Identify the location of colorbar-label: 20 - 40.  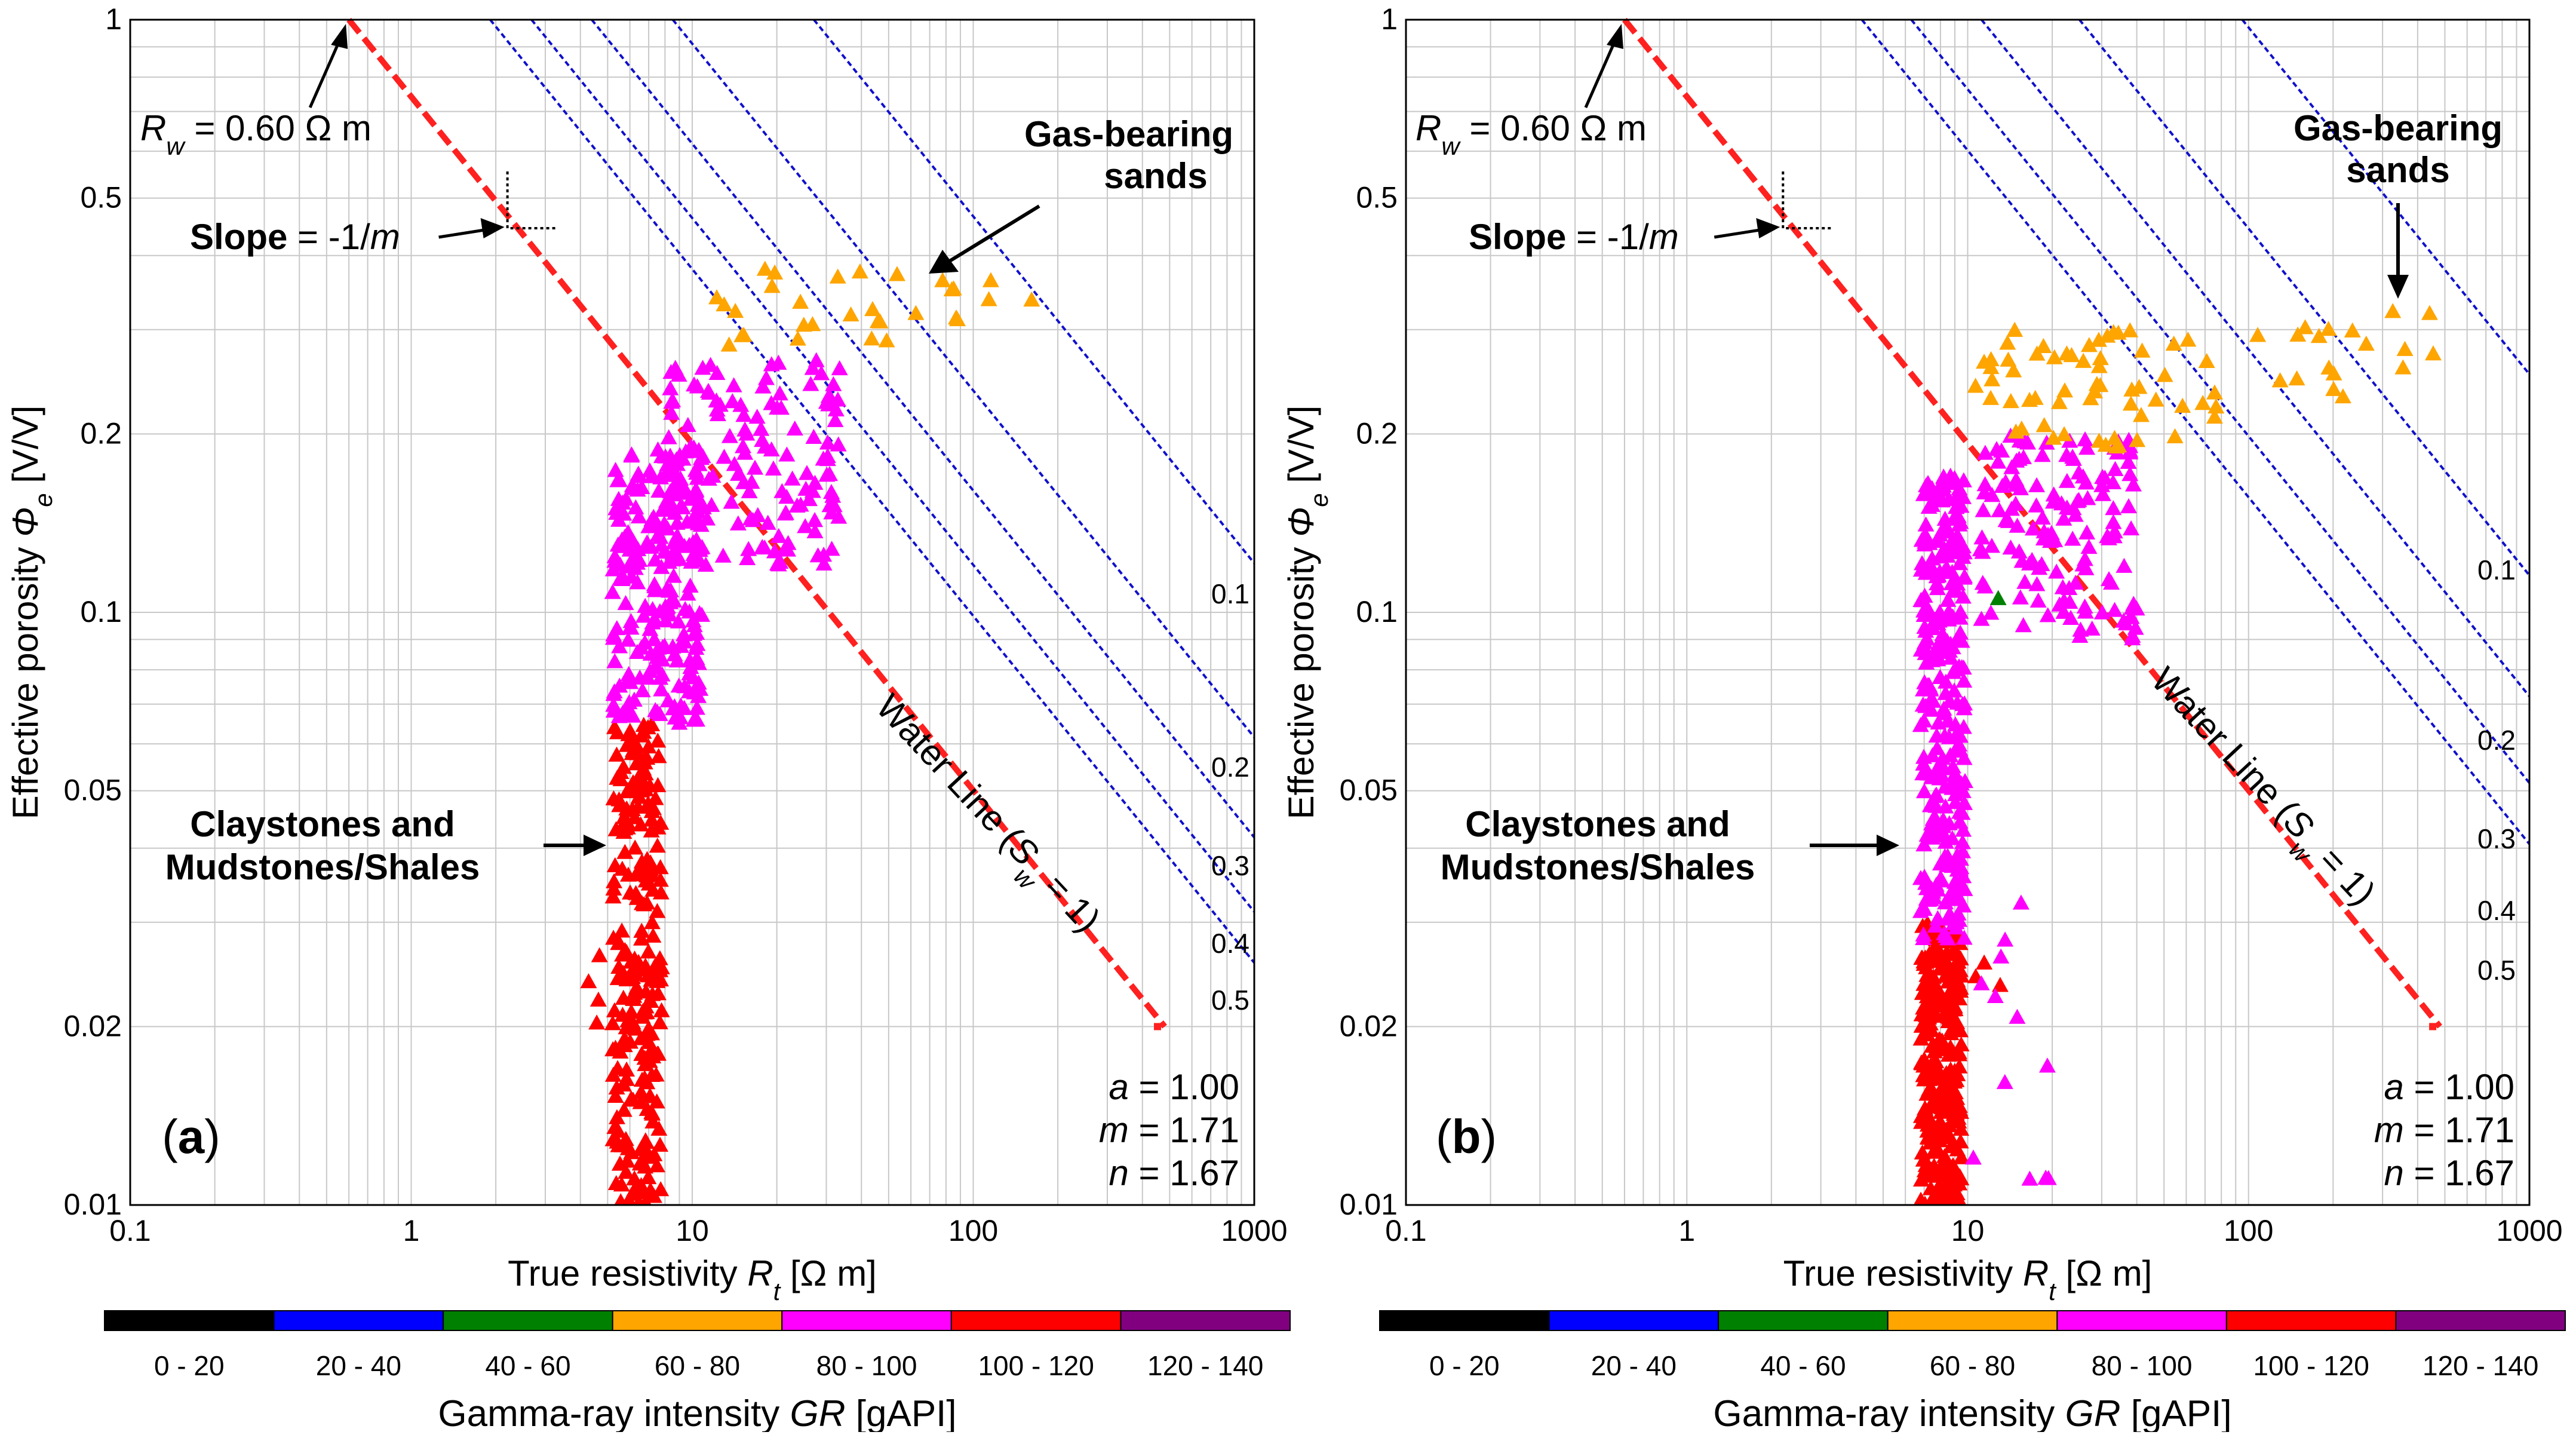
(1634, 1365).